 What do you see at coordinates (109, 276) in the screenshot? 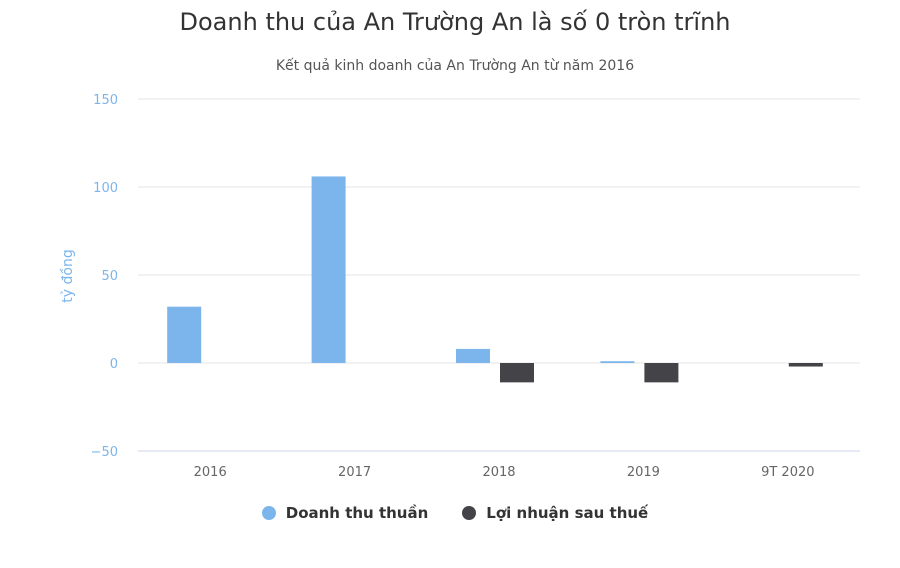
I see `y-tick-label: 50` at bounding box center [109, 276].